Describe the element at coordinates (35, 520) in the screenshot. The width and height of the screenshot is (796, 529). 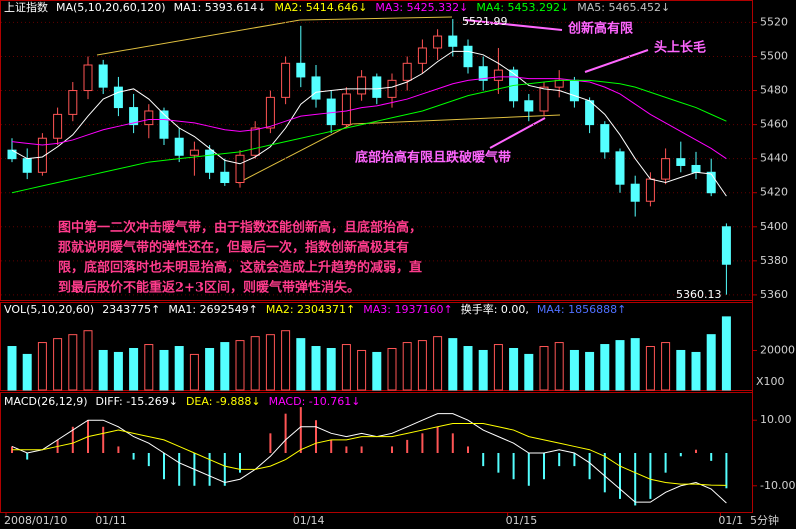
I see `x-tick-label: 2008/01/10` at that location.